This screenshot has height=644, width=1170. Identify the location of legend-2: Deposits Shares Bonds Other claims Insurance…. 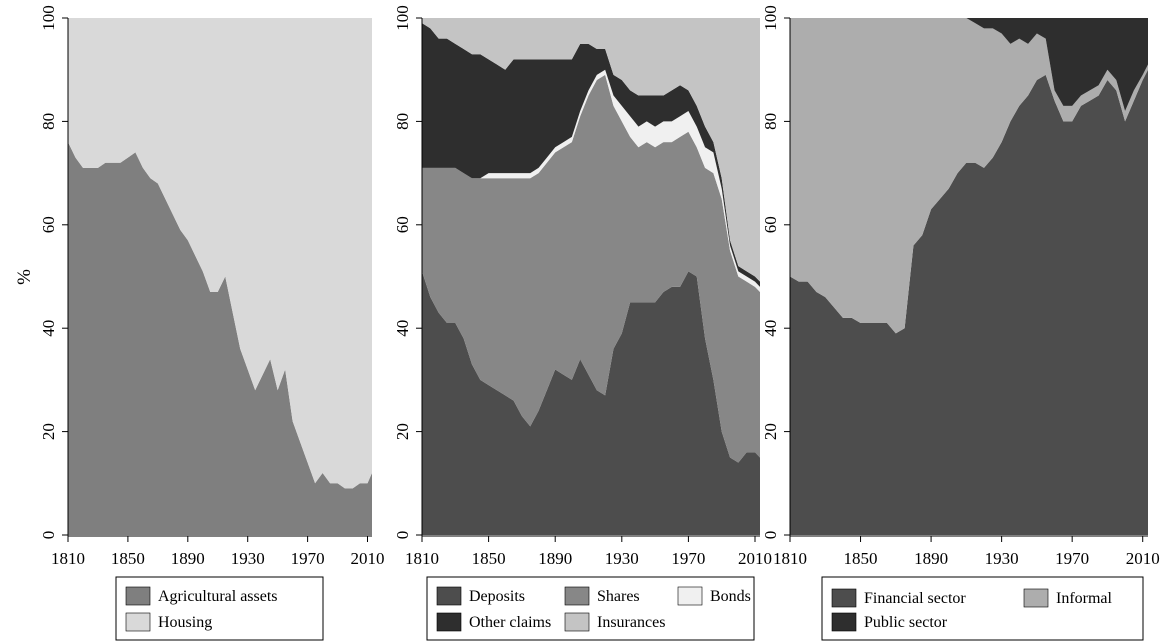
(590, 608).